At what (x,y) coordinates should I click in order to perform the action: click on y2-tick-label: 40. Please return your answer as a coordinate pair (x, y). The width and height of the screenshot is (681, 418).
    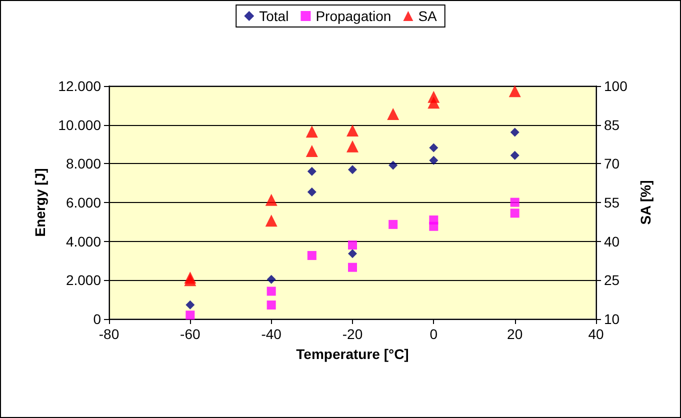
    Looking at the image, I should click on (612, 241).